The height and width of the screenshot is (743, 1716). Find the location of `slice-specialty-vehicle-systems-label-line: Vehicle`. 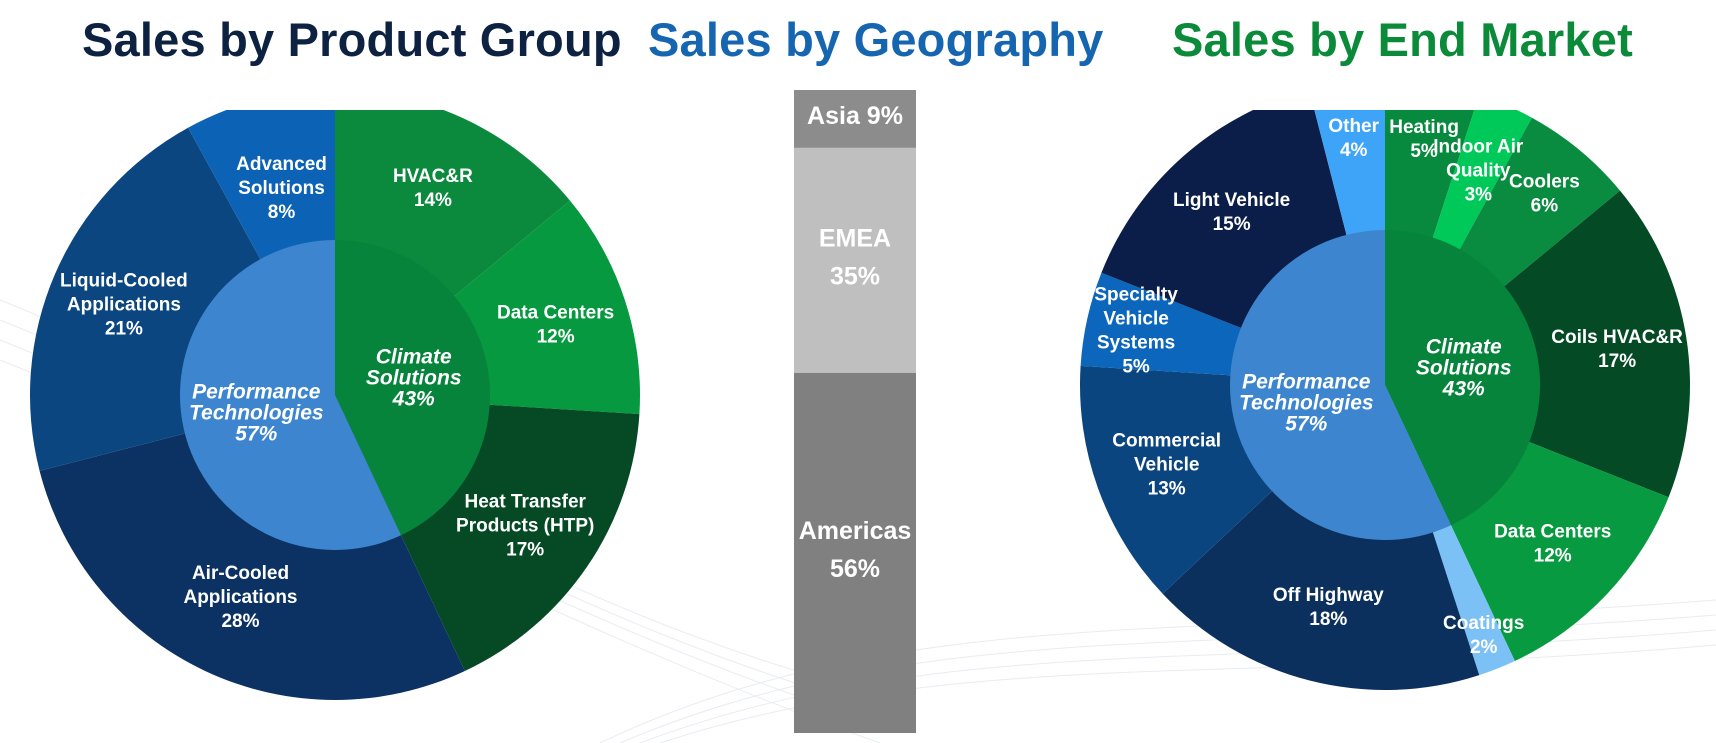

slice-specialty-vehicle-systems-label-line: Vehicle is located at coordinates (1136, 318).